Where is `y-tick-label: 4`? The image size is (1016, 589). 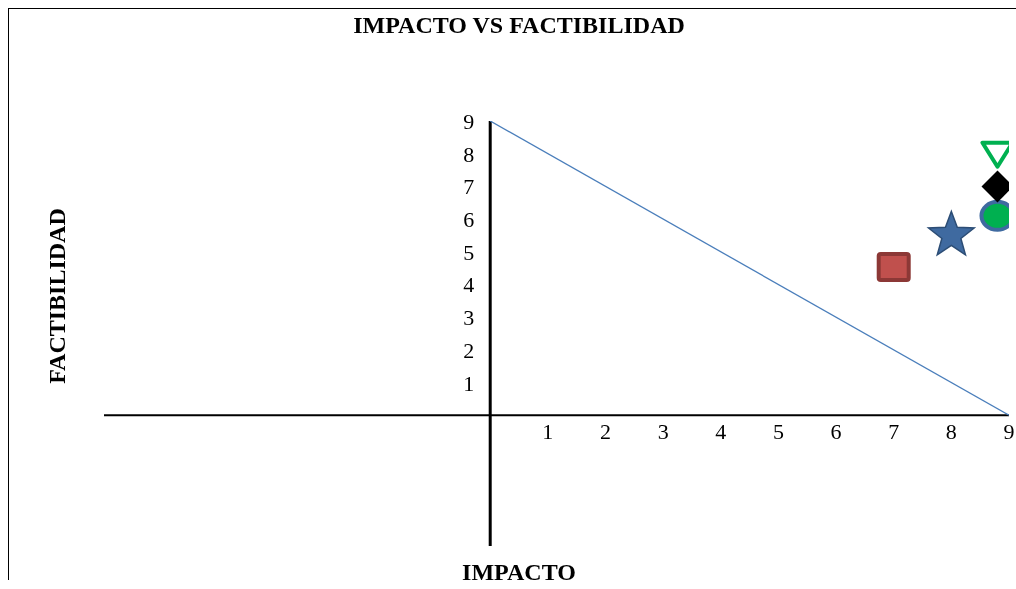
y-tick-label: 4 is located at coordinates (469, 285).